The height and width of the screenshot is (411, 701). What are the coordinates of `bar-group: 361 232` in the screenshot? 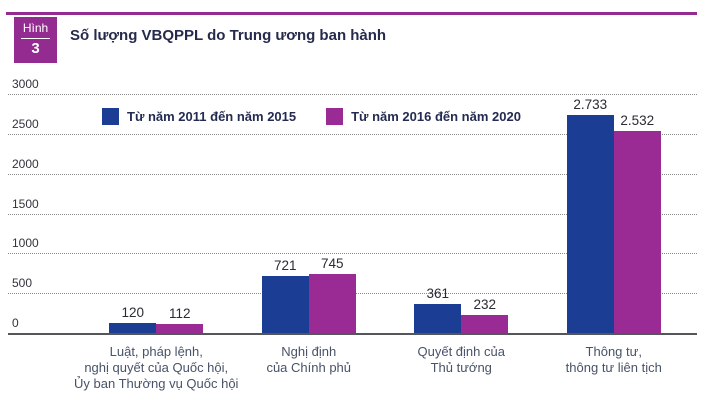 It's located at (461, 309).